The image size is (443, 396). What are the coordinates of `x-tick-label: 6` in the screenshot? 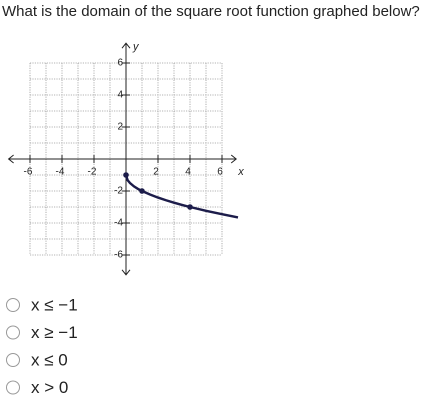 It's located at (220, 172).